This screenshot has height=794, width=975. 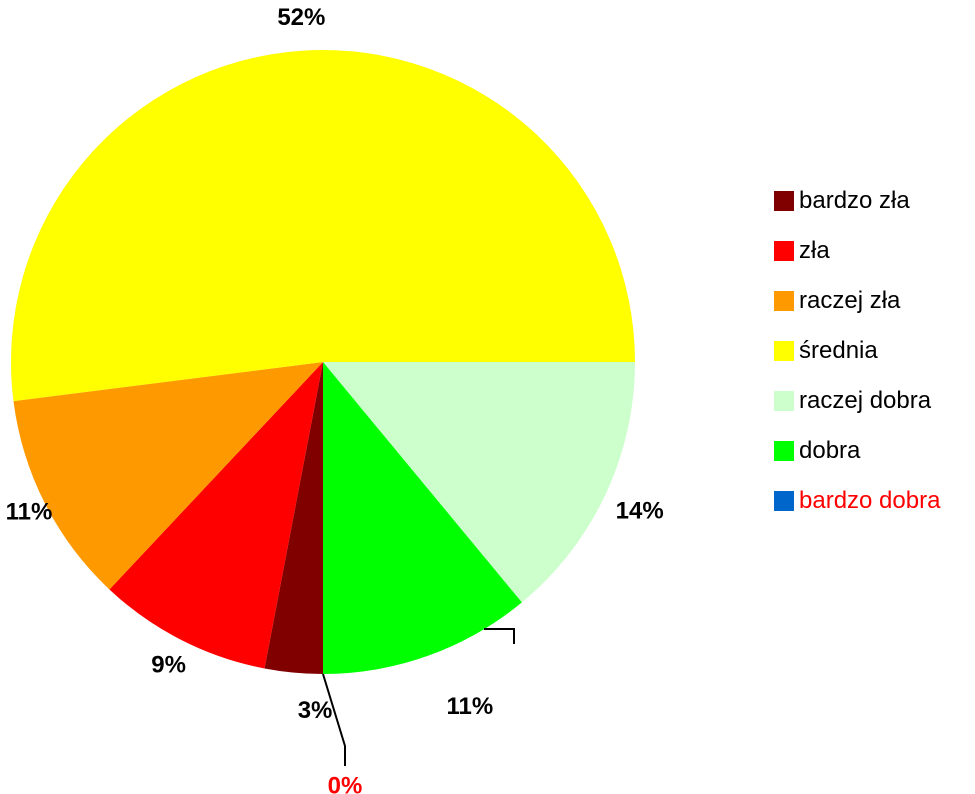 What do you see at coordinates (814, 250) in the screenshot?
I see `legend-label-zla: zła` at bounding box center [814, 250].